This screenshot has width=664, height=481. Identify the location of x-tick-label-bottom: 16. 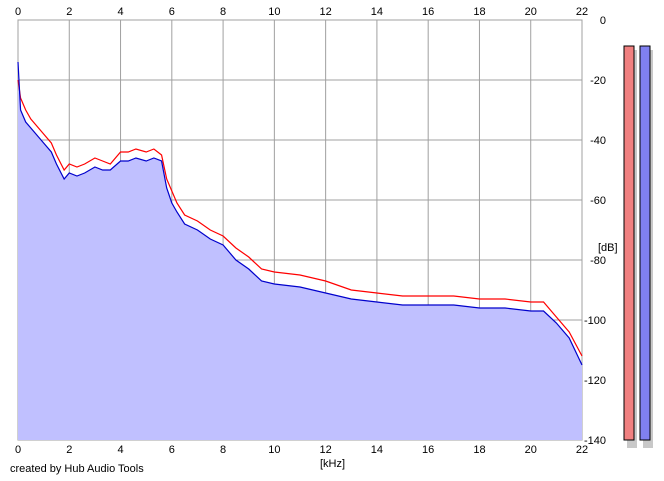
(428, 450).